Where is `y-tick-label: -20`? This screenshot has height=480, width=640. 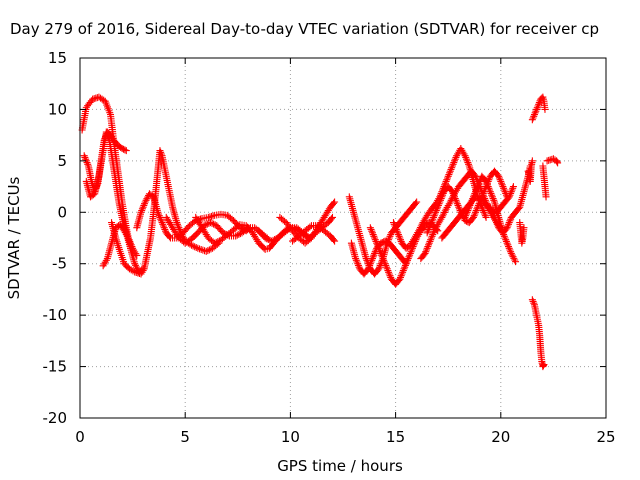 y-tick-label: -20 is located at coordinates (55, 418).